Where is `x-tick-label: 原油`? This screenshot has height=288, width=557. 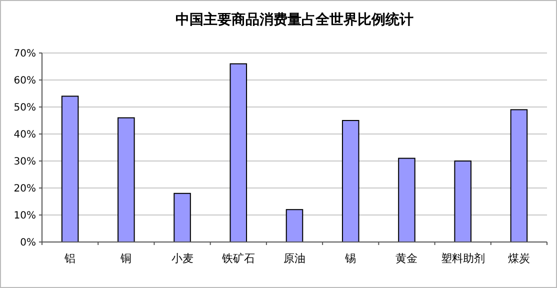 x-tick-label: 原油 is located at coordinates (295, 258).